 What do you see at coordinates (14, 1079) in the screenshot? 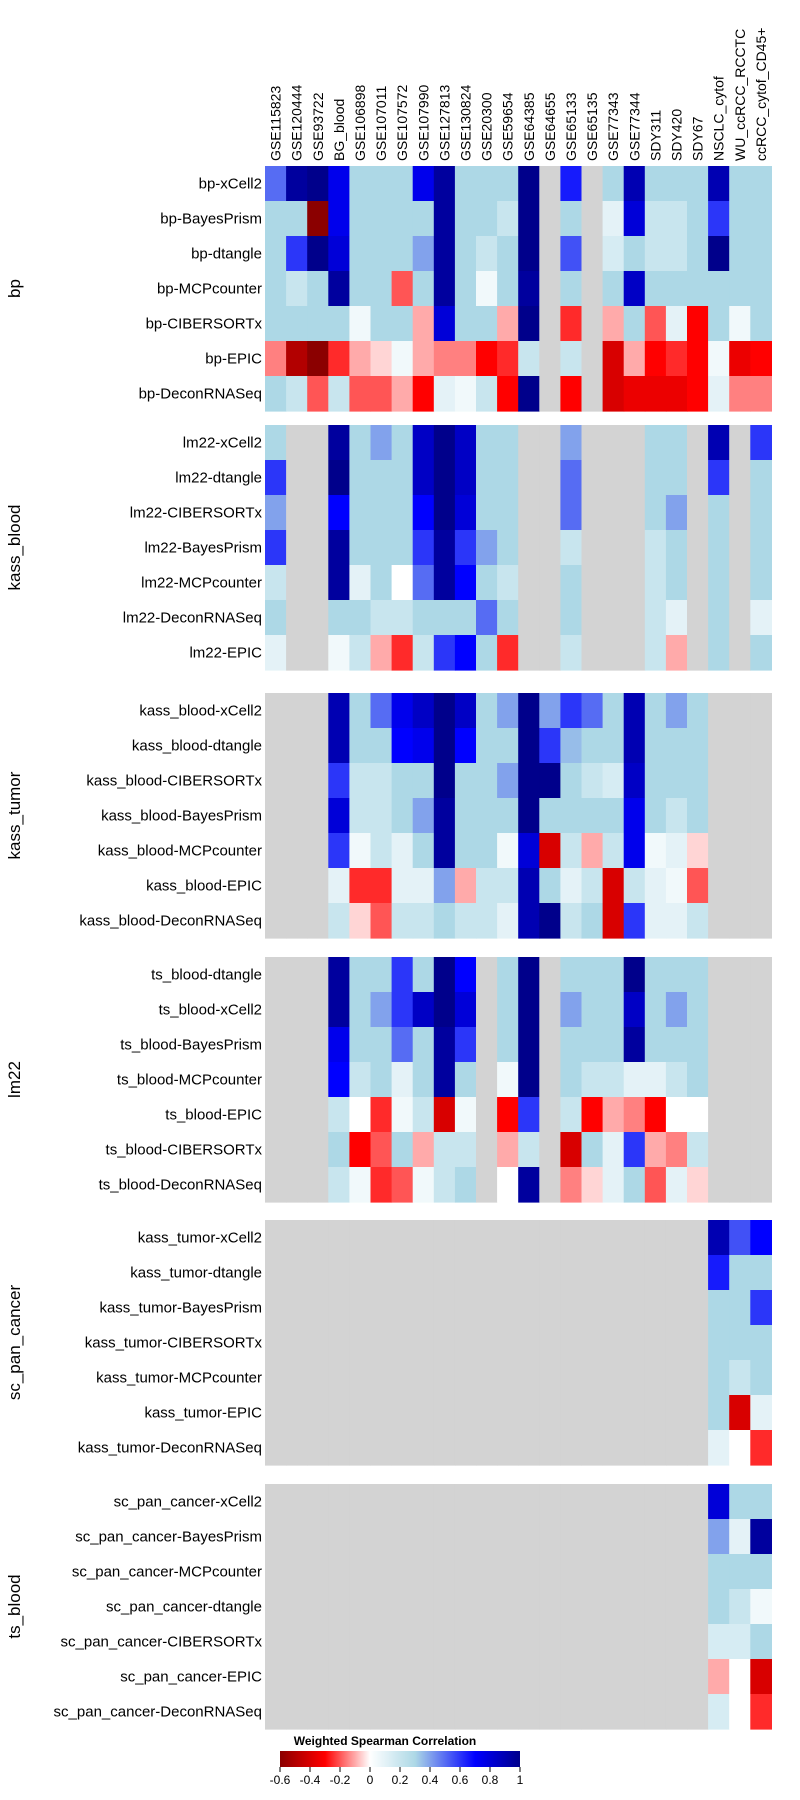
I see `group-label: lm22` at bounding box center [14, 1079].